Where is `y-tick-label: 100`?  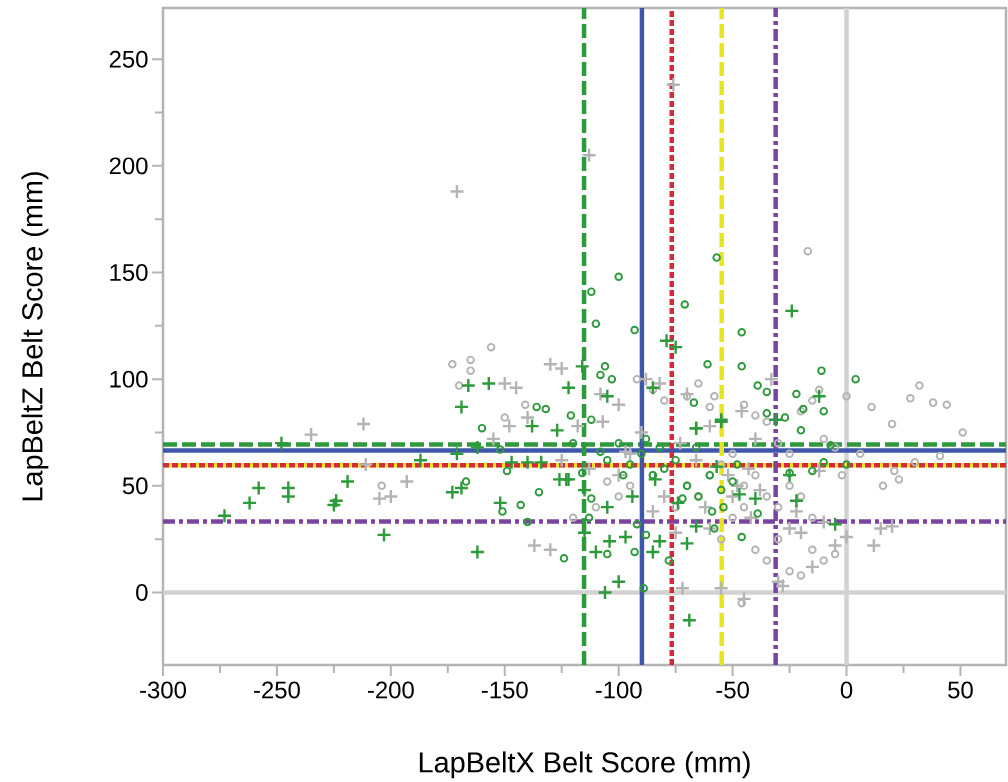
y-tick-label: 100 is located at coordinates (129, 379).